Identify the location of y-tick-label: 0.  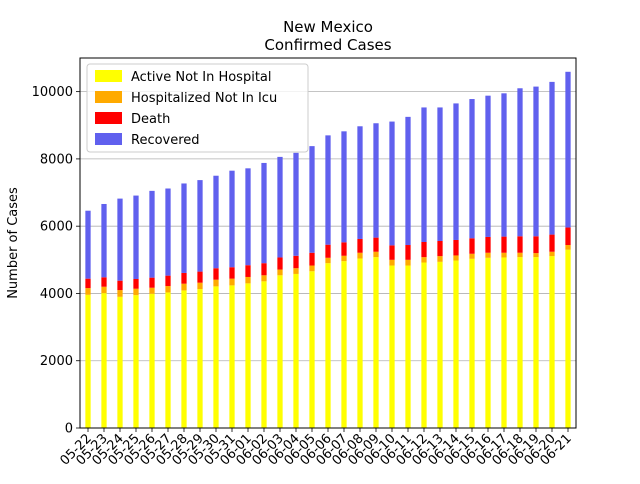
(69, 429).